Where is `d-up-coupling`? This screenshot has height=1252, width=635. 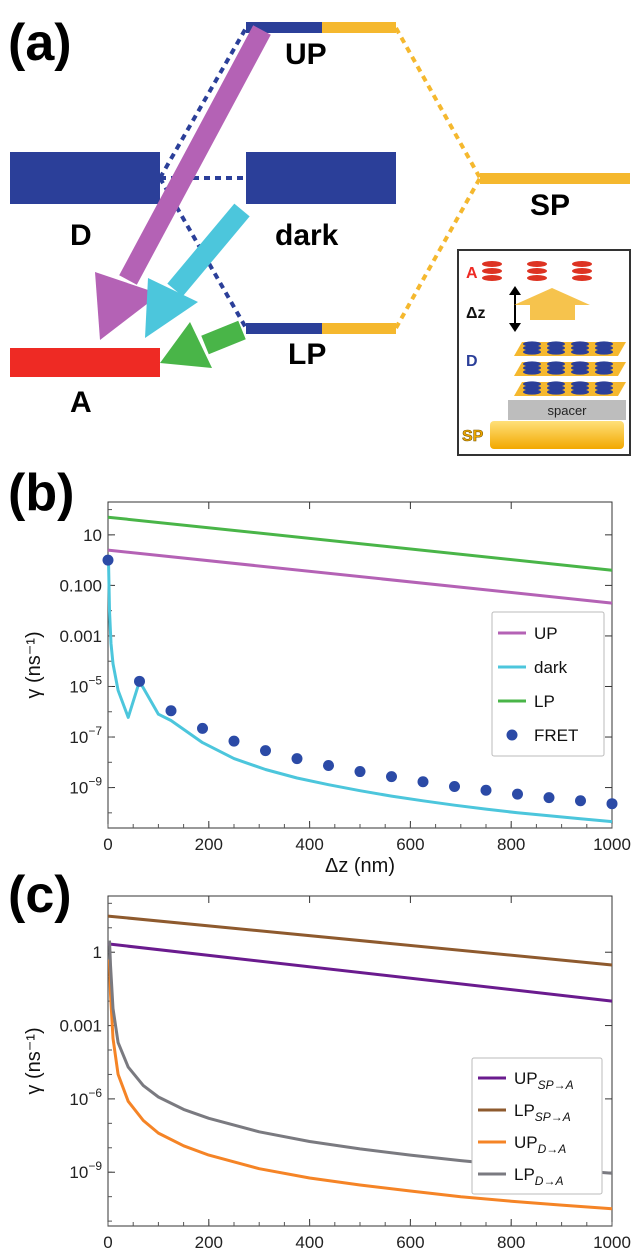 d-up-coupling is located at coordinates (203, 103).